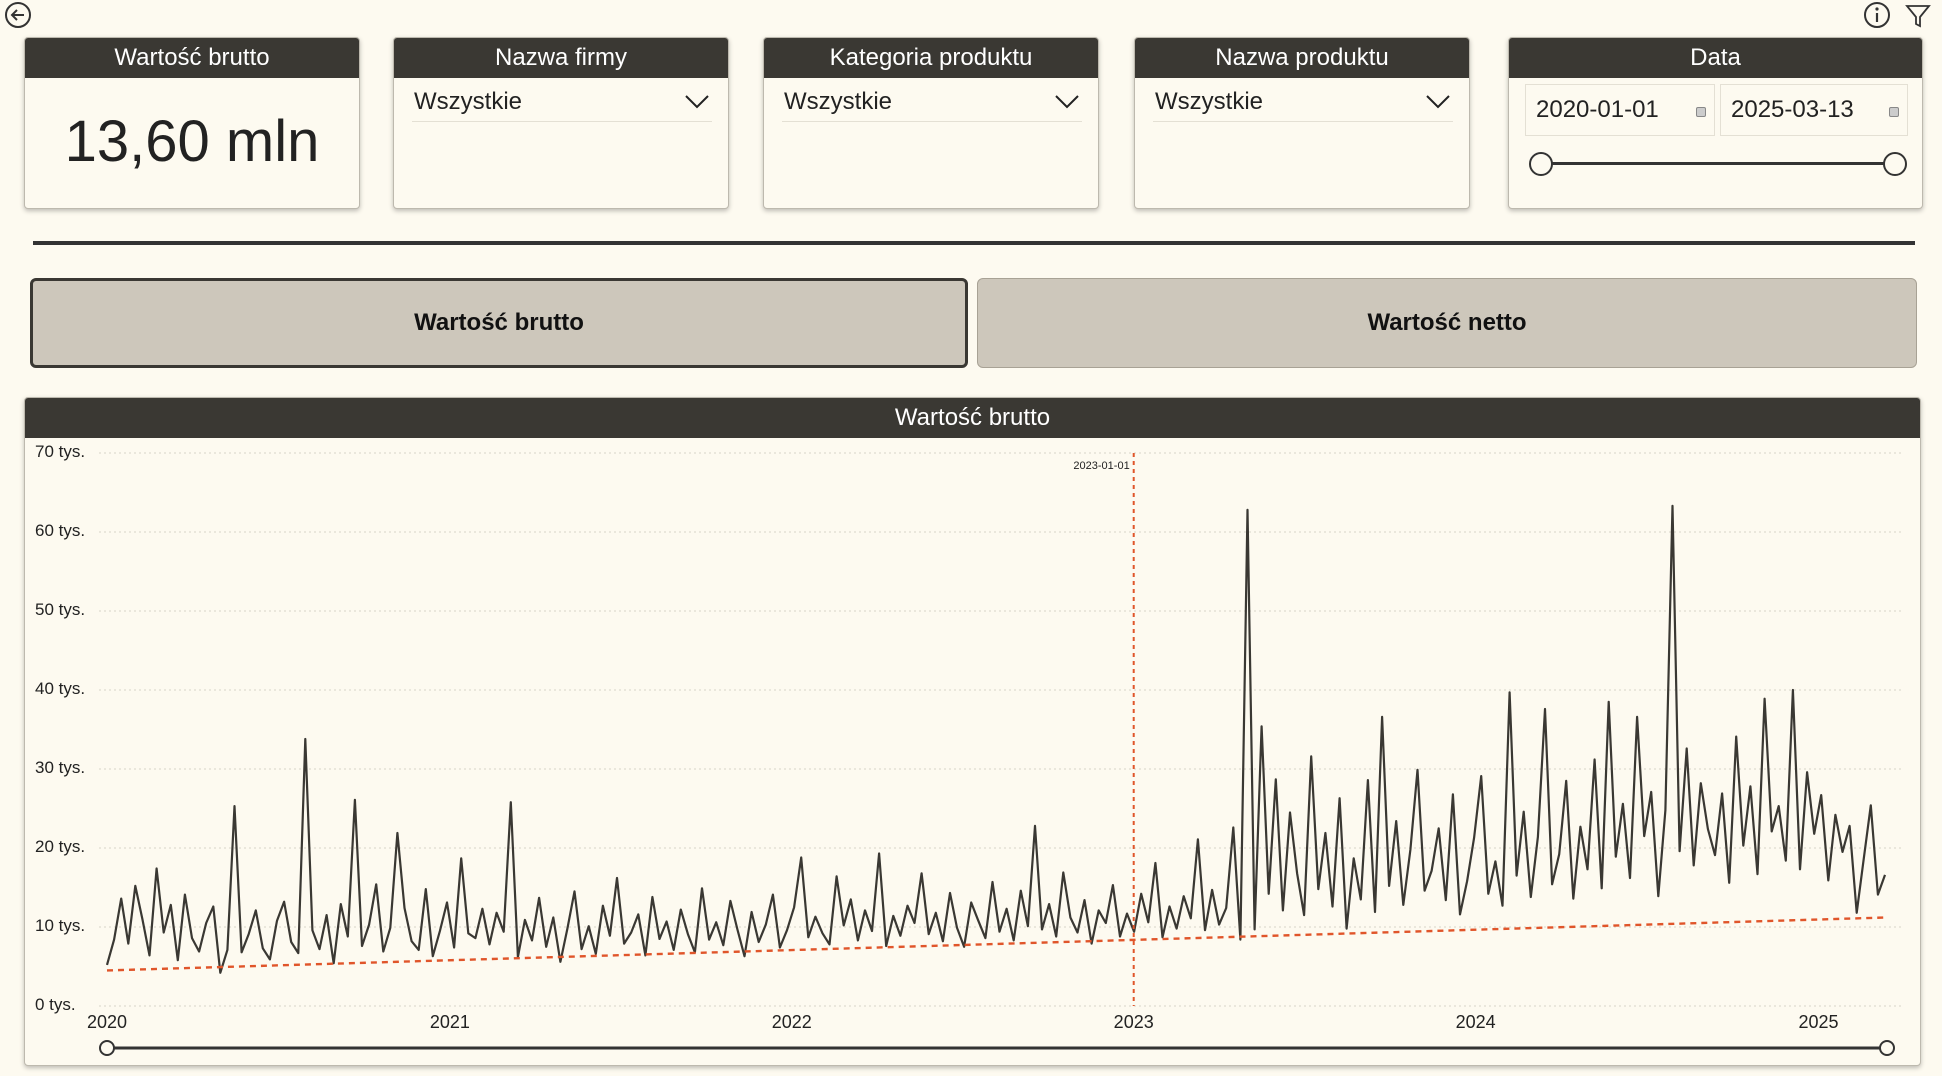 The height and width of the screenshot is (1076, 1942). I want to click on x-tick-label: 2024, so click(1475, 1022).